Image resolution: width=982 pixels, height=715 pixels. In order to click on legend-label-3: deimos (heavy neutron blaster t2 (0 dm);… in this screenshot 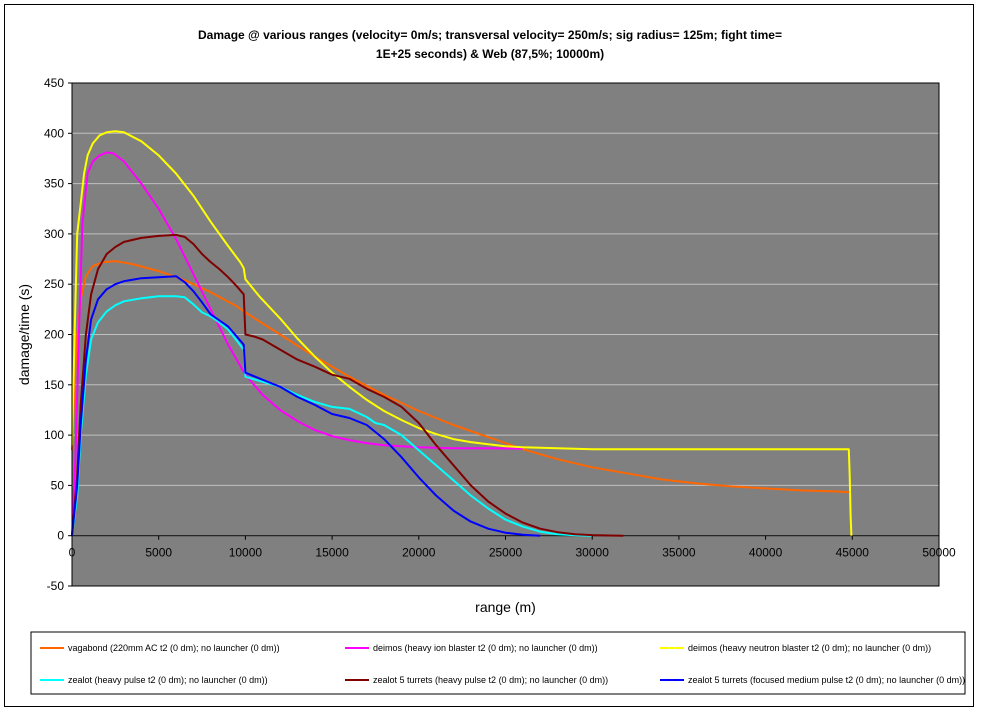, I will do `click(809, 648)`.